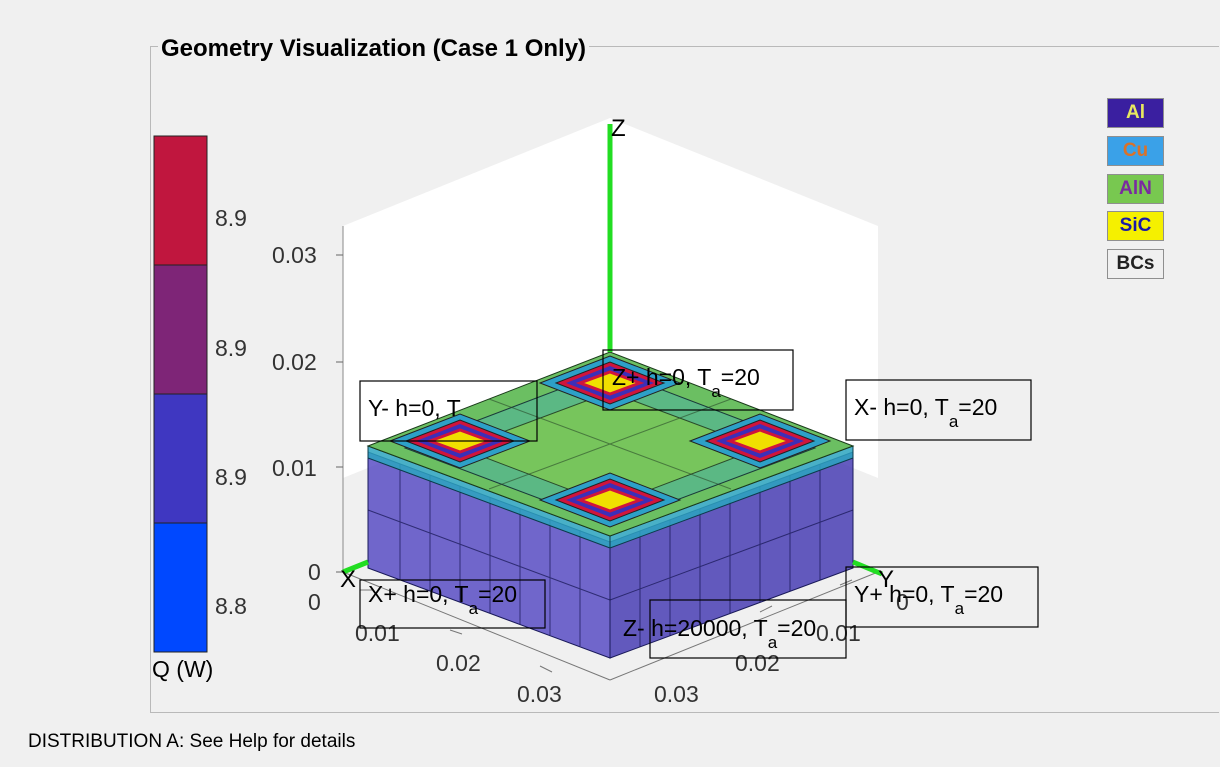 Image resolution: width=1220 pixels, height=767 pixels. What do you see at coordinates (192, 741) in the screenshot?
I see `distribution-footer: DISTRIBUTION A: See Help for details` at bounding box center [192, 741].